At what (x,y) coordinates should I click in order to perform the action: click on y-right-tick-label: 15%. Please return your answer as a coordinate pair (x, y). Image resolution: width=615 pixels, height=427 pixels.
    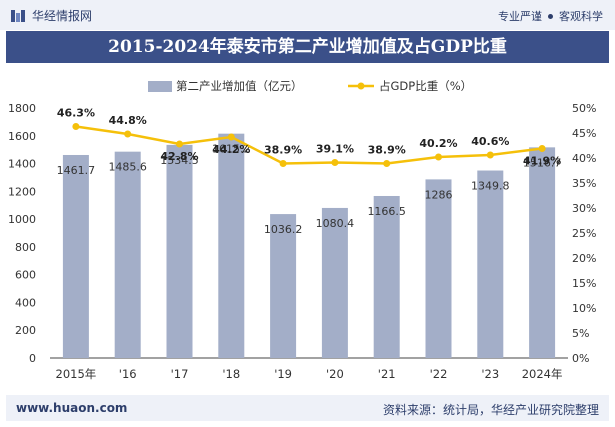
    Looking at the image, I should click on (584, 283).